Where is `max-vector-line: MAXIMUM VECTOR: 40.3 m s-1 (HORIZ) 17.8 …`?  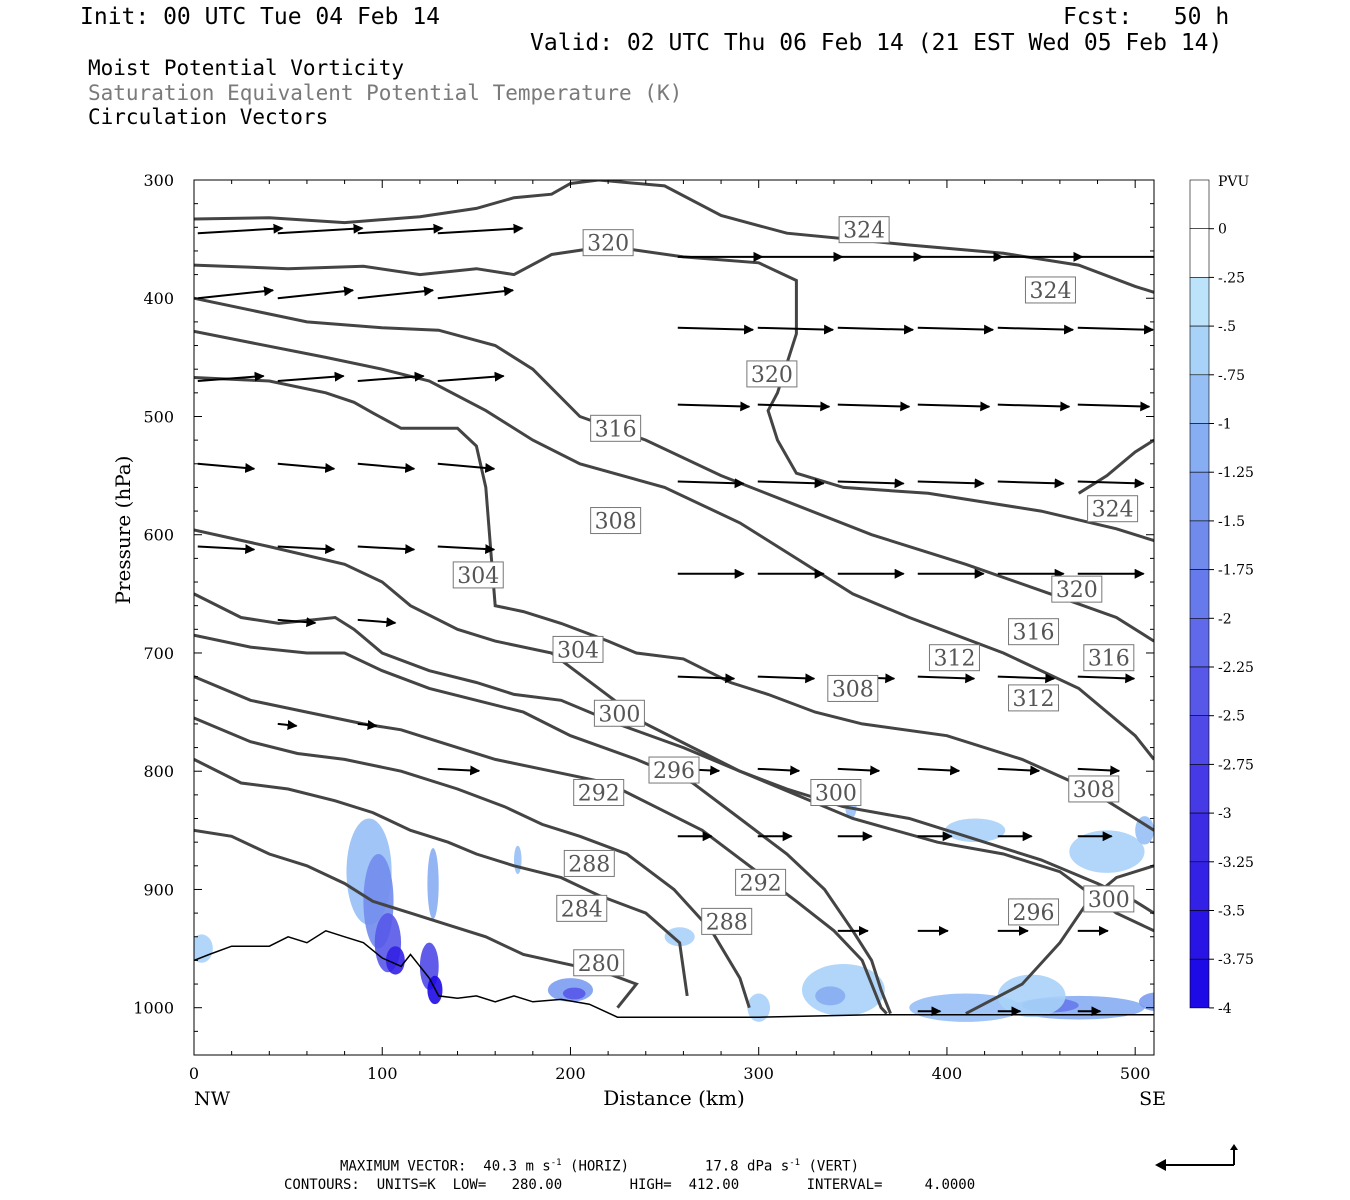
max-vector-line: MAXIMUM VECTOR: 40.3 m s-1 (HORIZ) 17.8 … is located at coordinates (599, 1166).